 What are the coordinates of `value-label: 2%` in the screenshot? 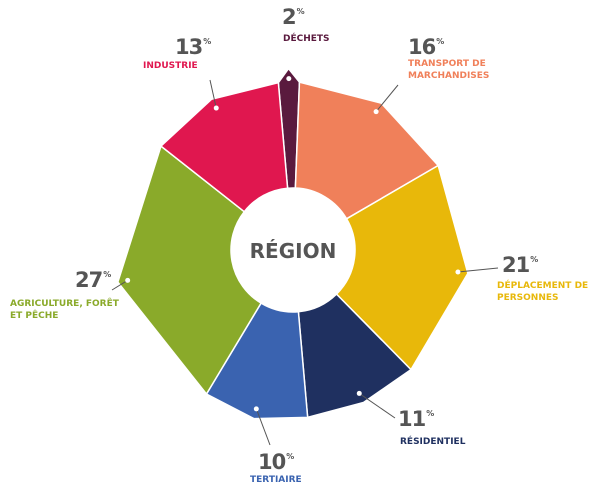 It's located at (293, 17).